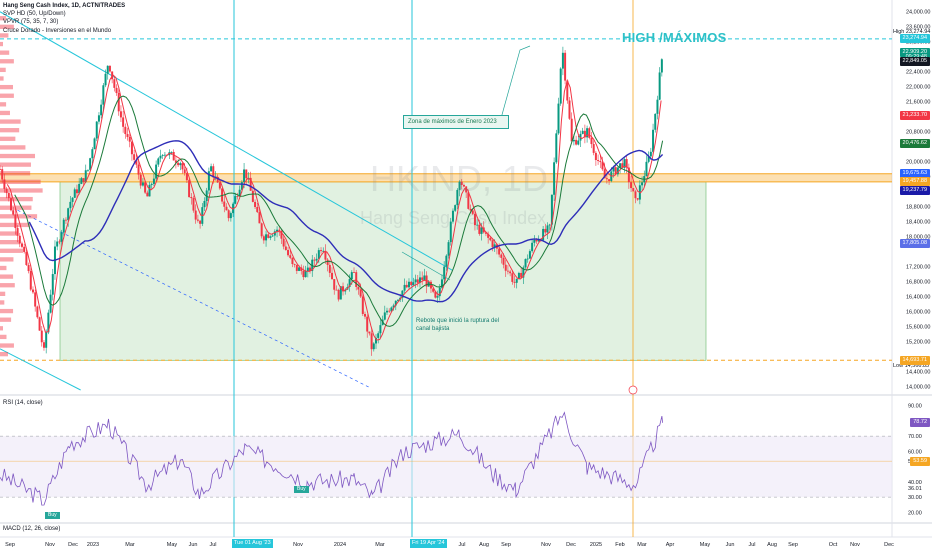 This screenshot has height=550, width=932. What do you see at coordinates (32, 529) in the screenshot?
I see `macd-pane-label: MACD (12, 26, close)` at bounding box center [32, 529].